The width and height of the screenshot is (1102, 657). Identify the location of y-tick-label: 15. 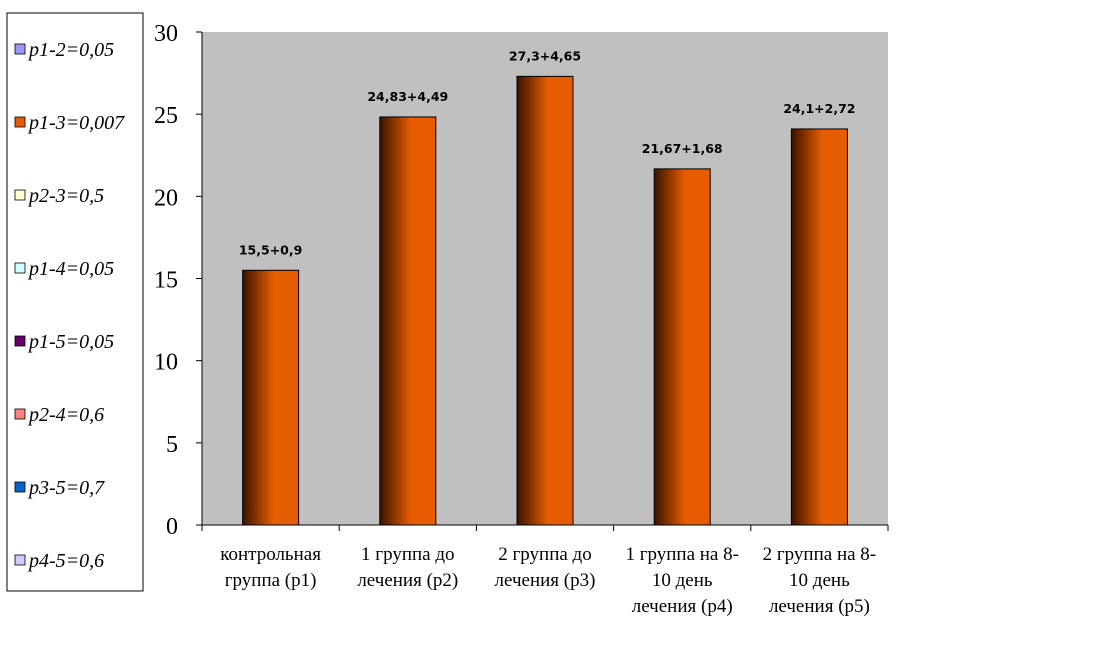
(166, 281).